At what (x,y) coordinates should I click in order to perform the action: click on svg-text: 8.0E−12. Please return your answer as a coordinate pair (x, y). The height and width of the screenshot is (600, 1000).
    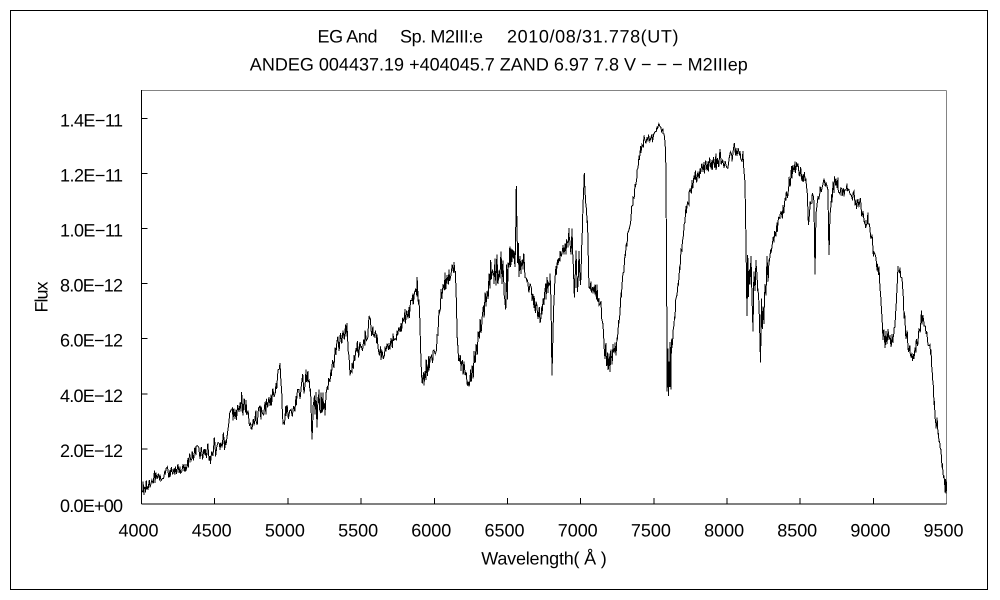
    Looking at the image, I should click on (91, 286).